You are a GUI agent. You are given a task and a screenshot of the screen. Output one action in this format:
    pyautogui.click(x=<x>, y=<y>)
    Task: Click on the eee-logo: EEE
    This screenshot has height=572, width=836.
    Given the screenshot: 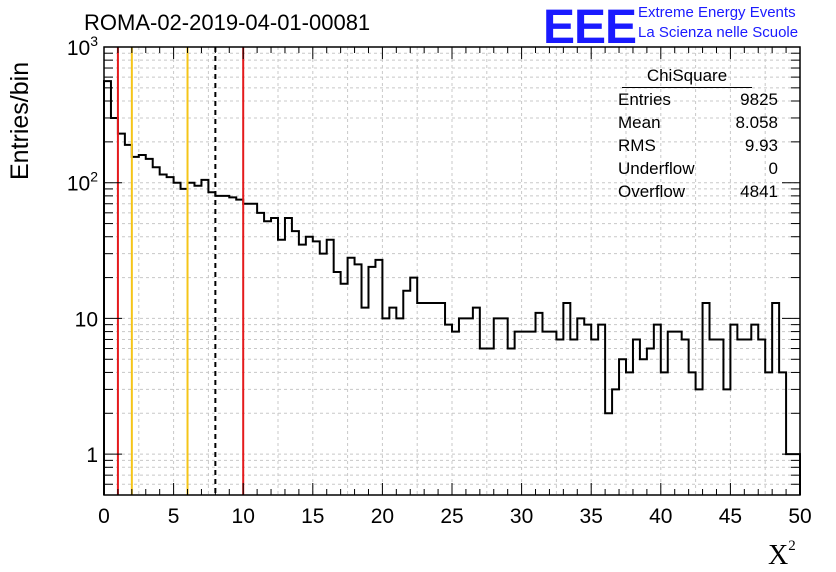 What is the action you would take?
    pyautogui.click(x=590, y=27)
    